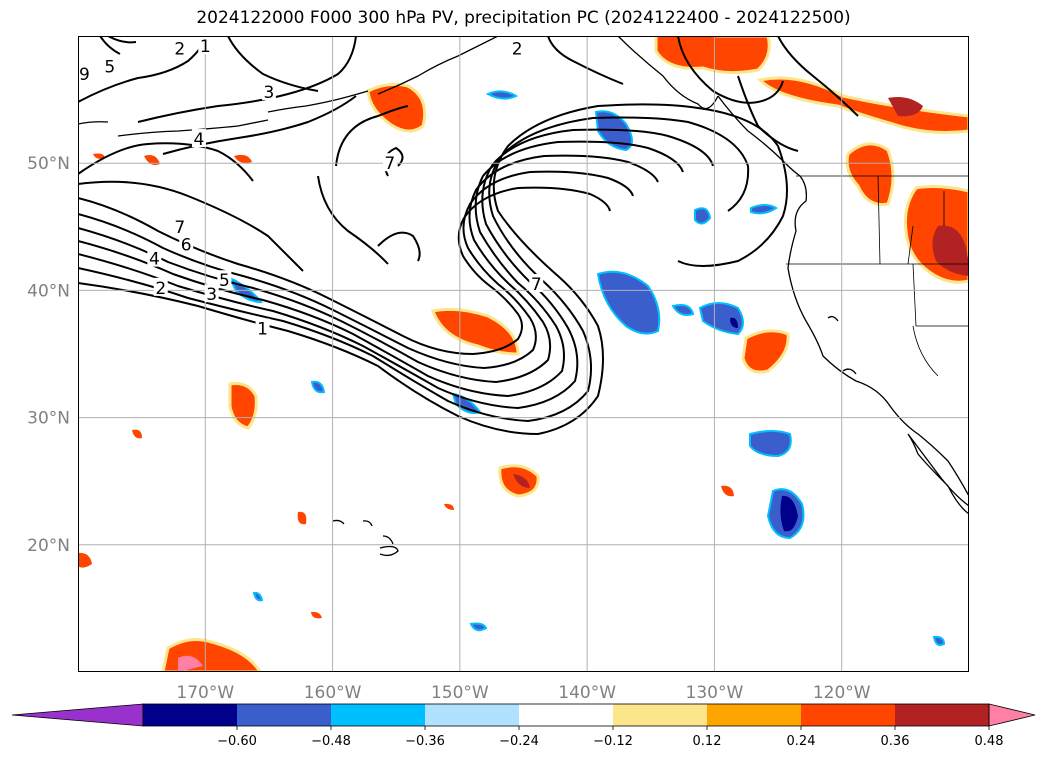 The width and height of the screenshot is (1047, 765). I want to click on lat-tick-label: 20°N, so click(48, 546).